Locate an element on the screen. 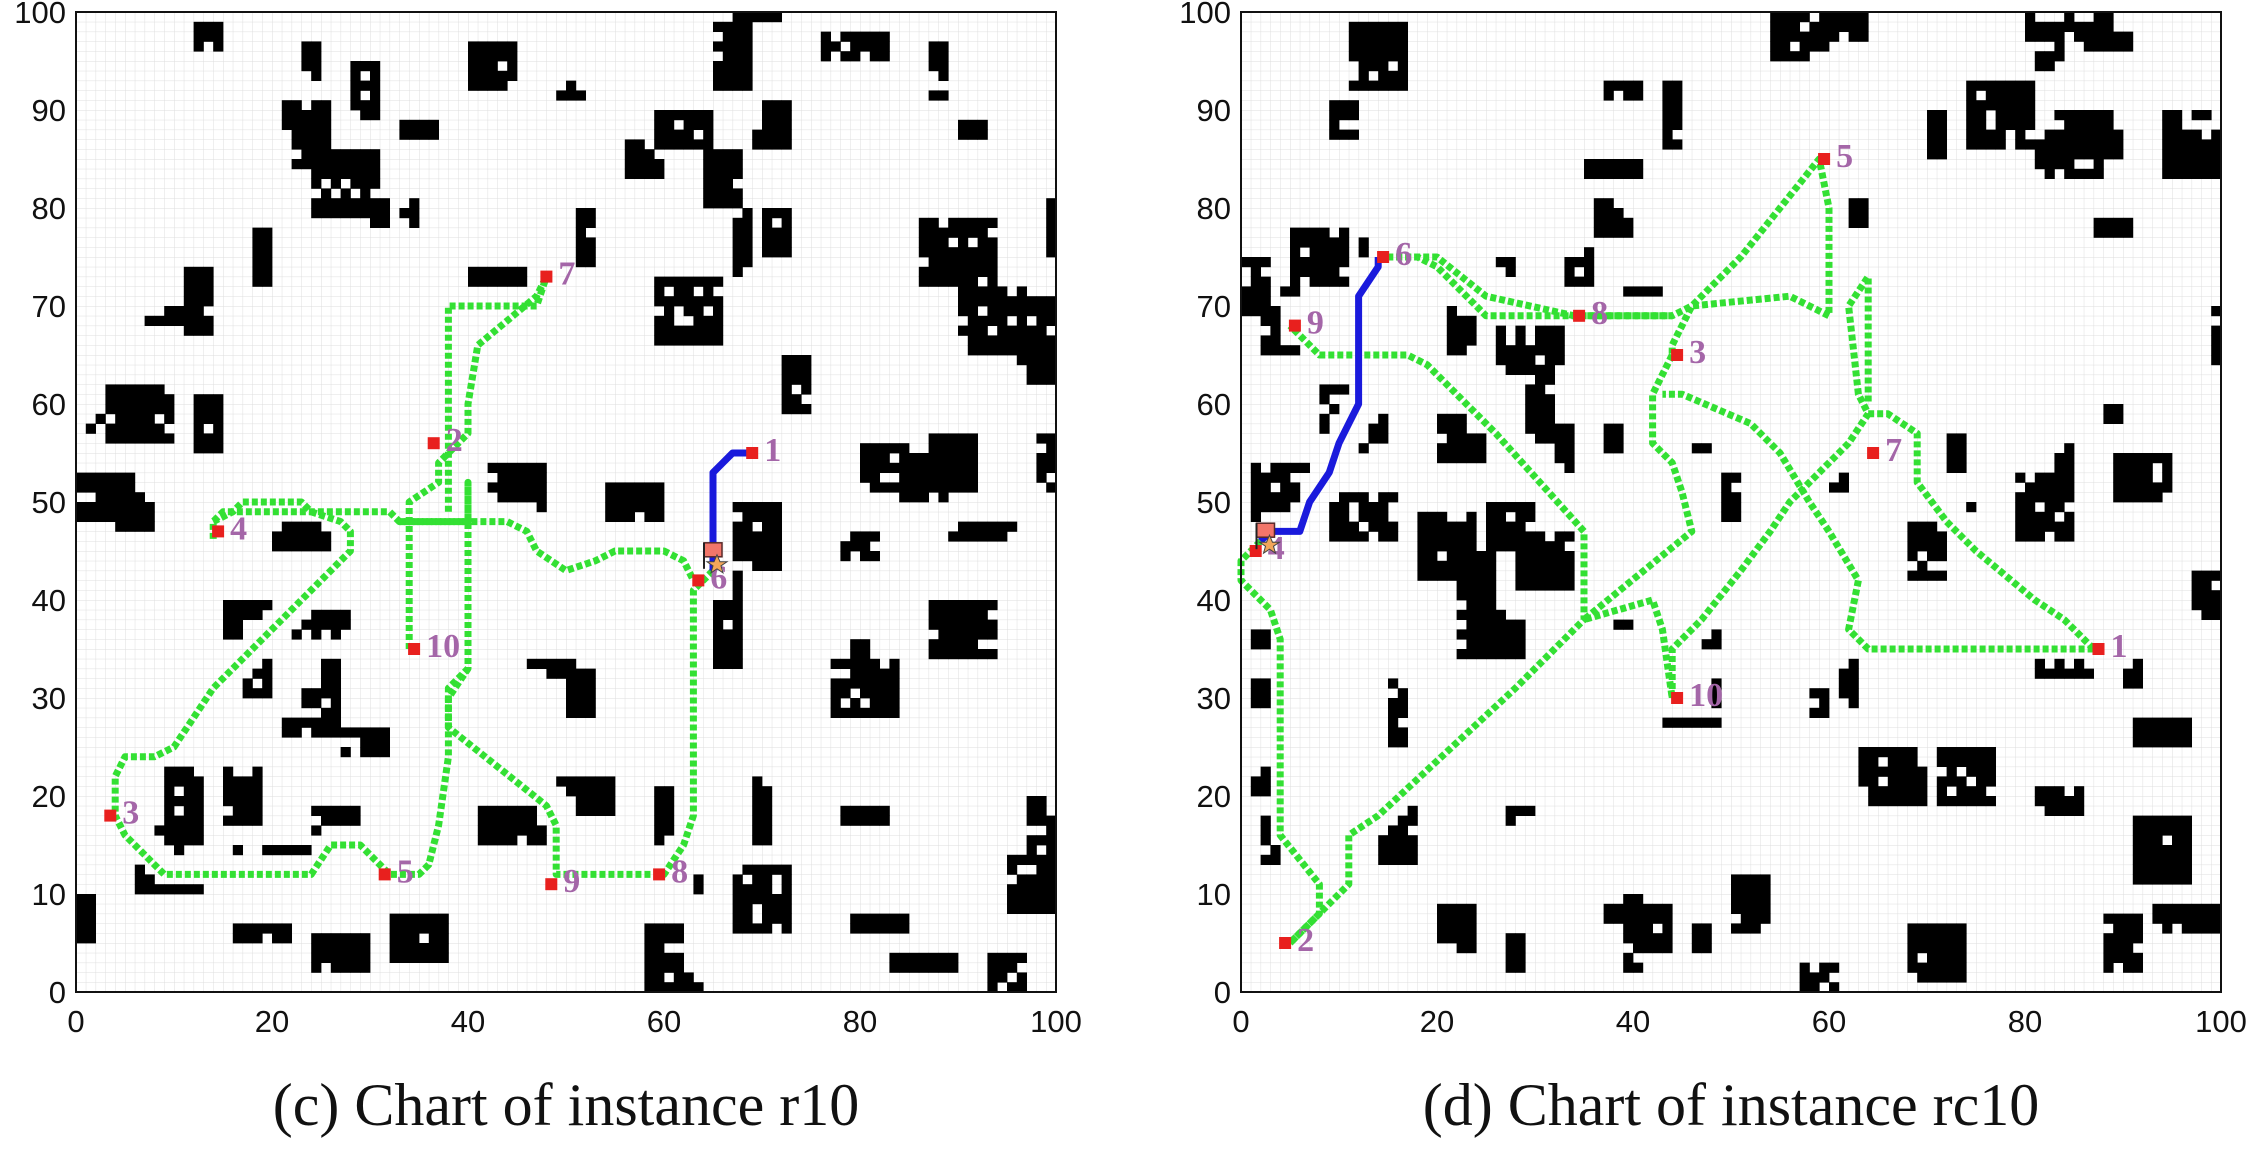 The height and width of the screenshot is (1151, 2250). y-tick-90: 90 is located at coordinates (49, 110).